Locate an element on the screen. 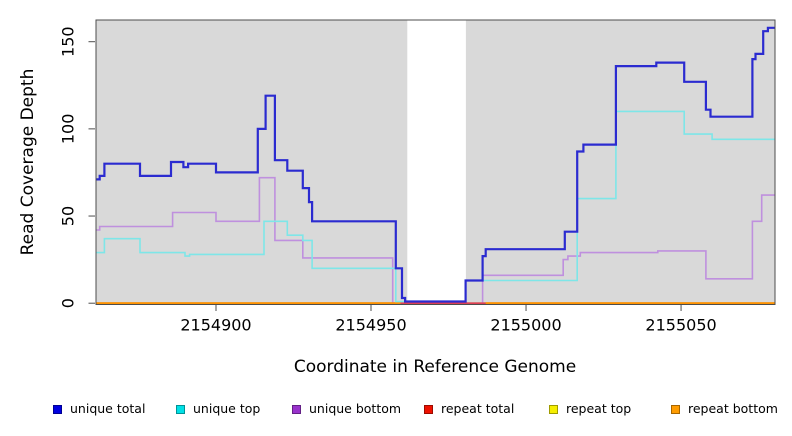 The image size is (792, 436). x-tick-label: 2155050 is located at coordinates (680, 325).